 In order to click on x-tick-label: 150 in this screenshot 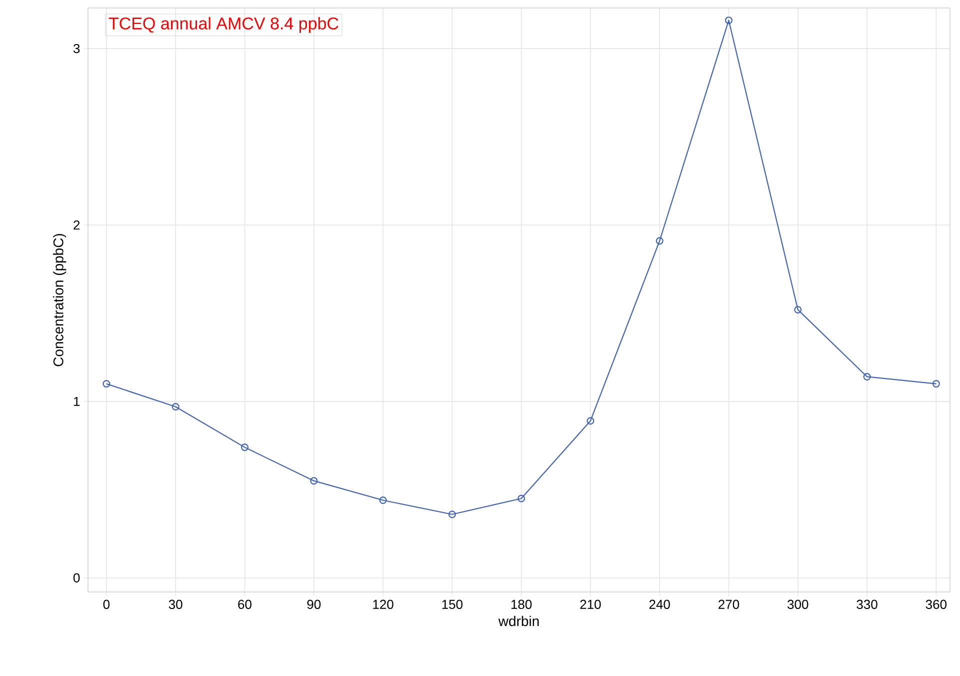, I will do `click(452, 604)`.